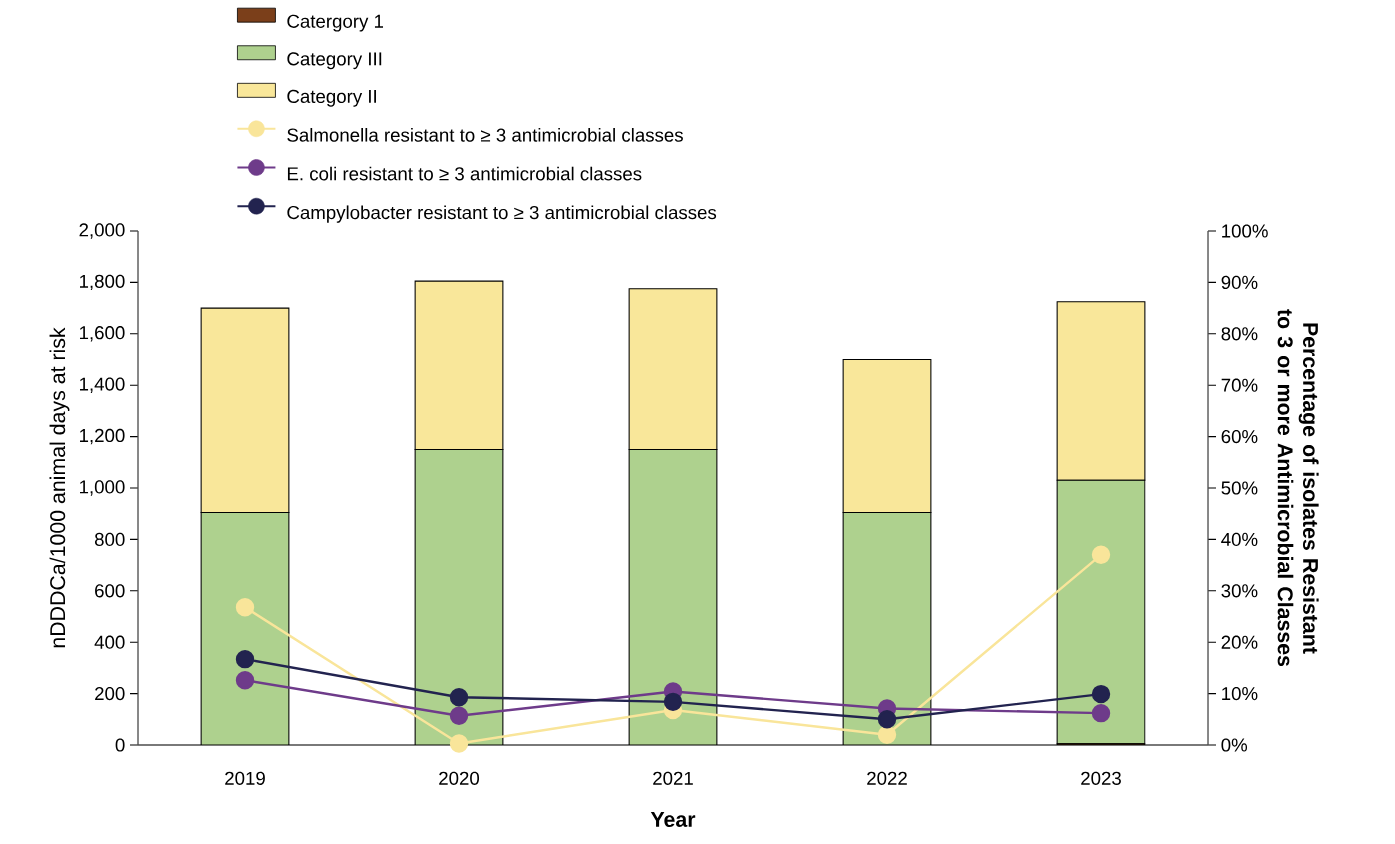 This screenshot has width=1395, height=844. I want to click on y2-tick-label: 60%, so click(1239, 436).